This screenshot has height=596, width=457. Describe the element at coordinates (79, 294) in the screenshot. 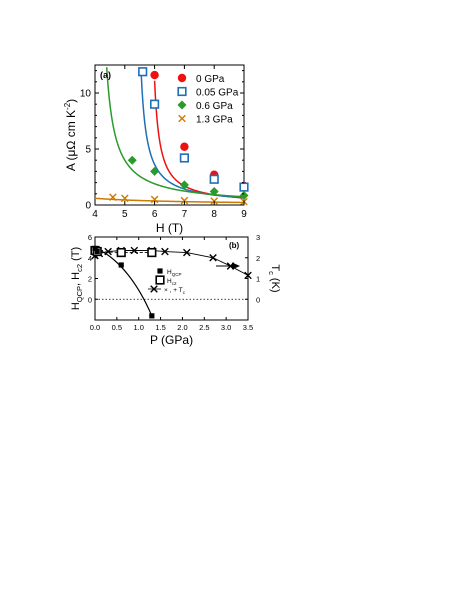

I see `y-axis-label-part: QCP` at that location.